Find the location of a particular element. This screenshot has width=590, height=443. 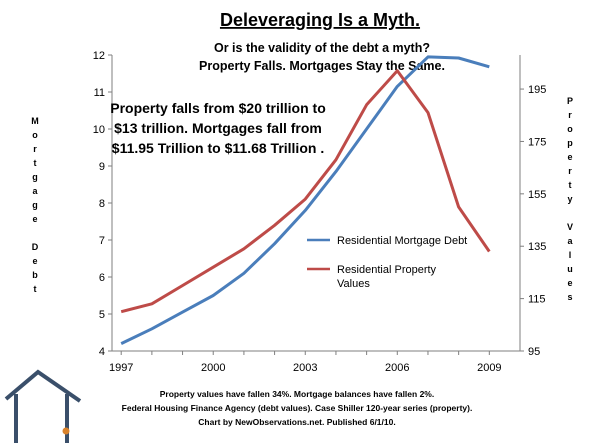

y-right-label-letter: o is located at coordinates (570, 129).